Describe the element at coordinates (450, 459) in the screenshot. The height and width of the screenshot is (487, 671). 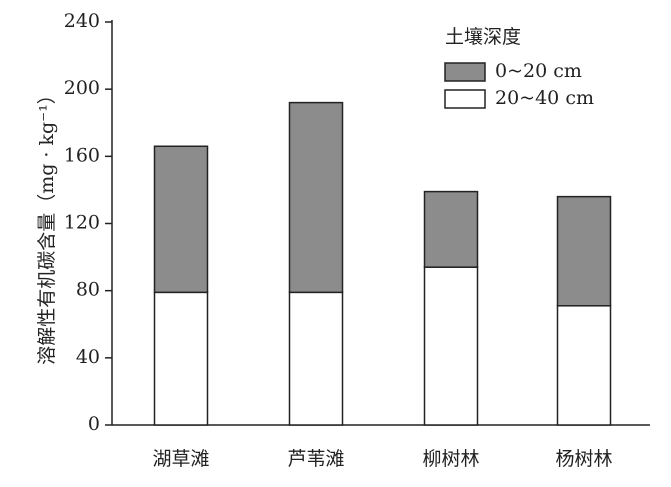
I see `x-tick-label: 柳树林` at that location.